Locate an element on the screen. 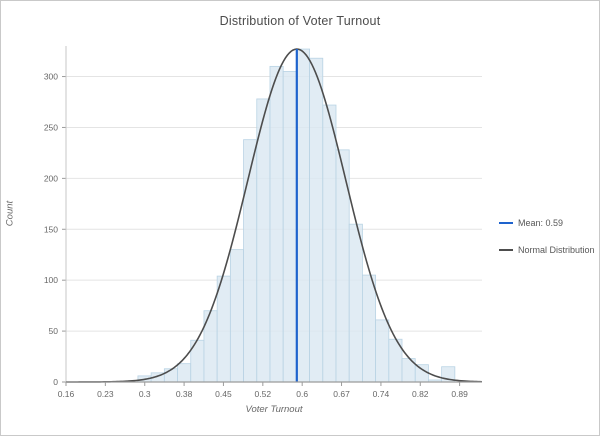 This screenshot has height=436, width=600. legend-item-normal-distribution: Normal Distribution is located at coordinates (547, 250).